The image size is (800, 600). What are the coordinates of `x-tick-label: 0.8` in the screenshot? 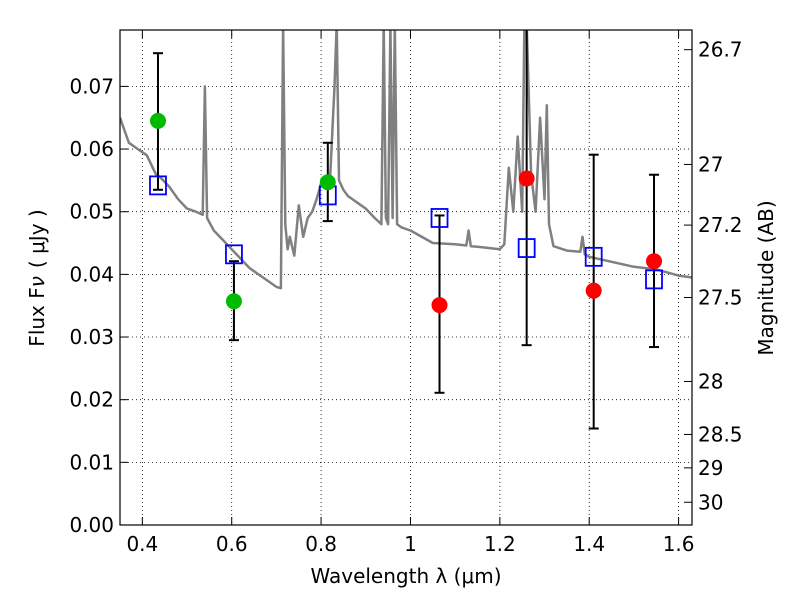 It's located at (321, 544).